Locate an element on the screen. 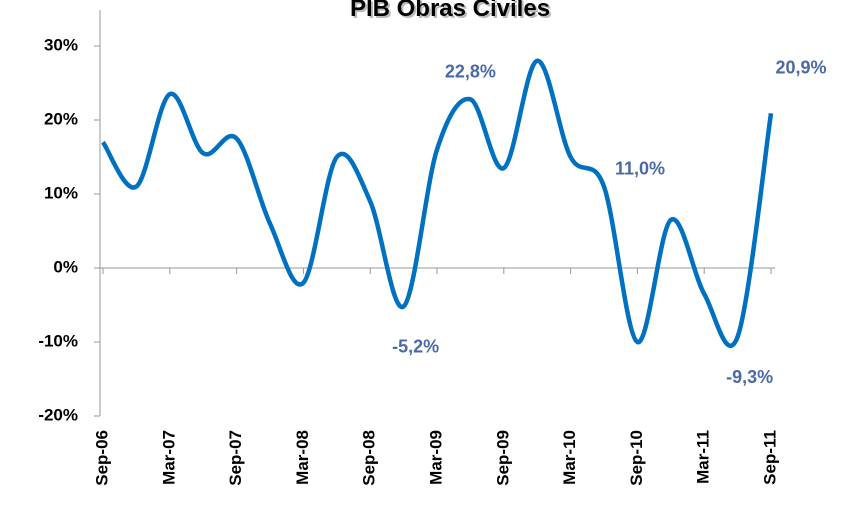  chart-title: PIB Obras Civiles is located at coordinates (450, 11).